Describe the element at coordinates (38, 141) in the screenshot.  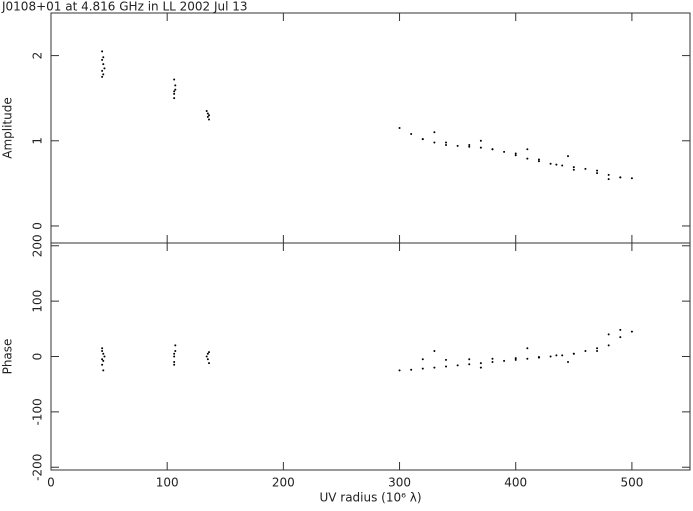
I see `y-tick-label: 1` at that location.